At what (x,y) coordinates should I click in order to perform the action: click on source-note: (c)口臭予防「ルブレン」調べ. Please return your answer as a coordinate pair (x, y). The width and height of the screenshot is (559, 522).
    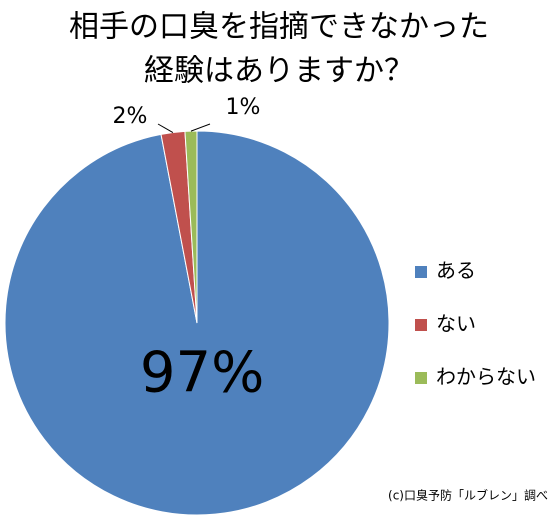
    Looking at the image, I should click on (468, 495).